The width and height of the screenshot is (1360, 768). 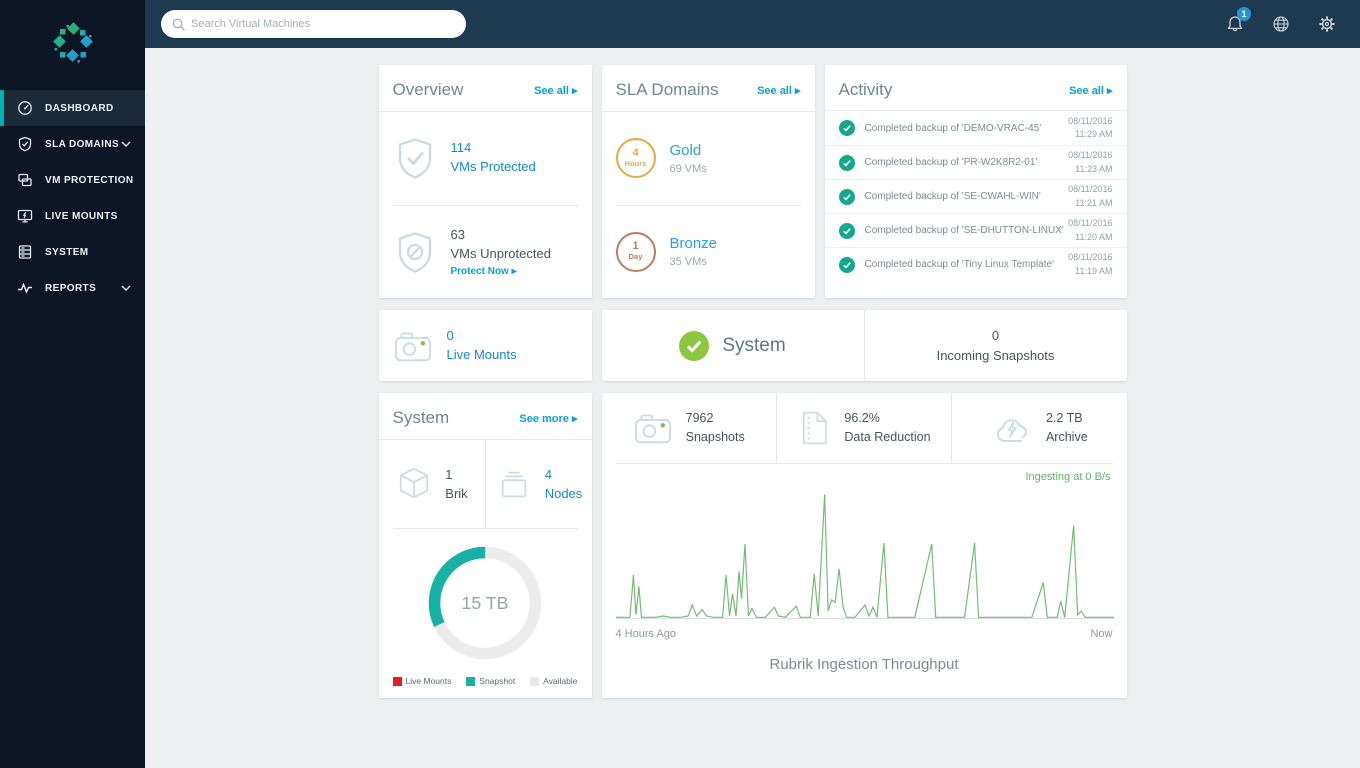 I want to click on vms-protected-label: VMs Protected, so click(x=493, y=167).